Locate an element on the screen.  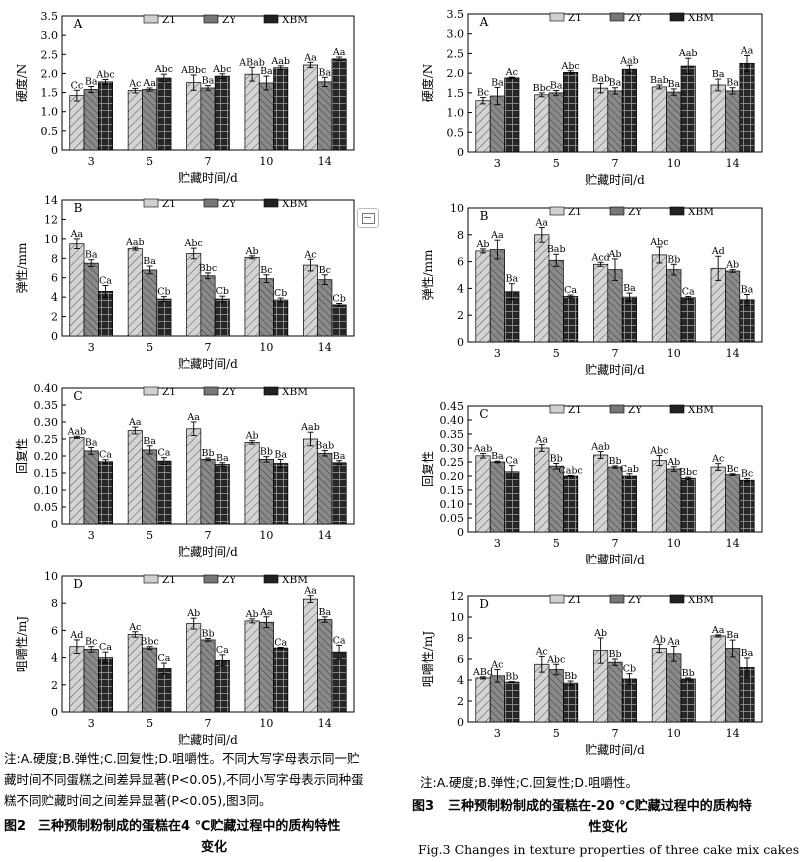
y-tick-label: 4 is located at coordinates (460, 680).